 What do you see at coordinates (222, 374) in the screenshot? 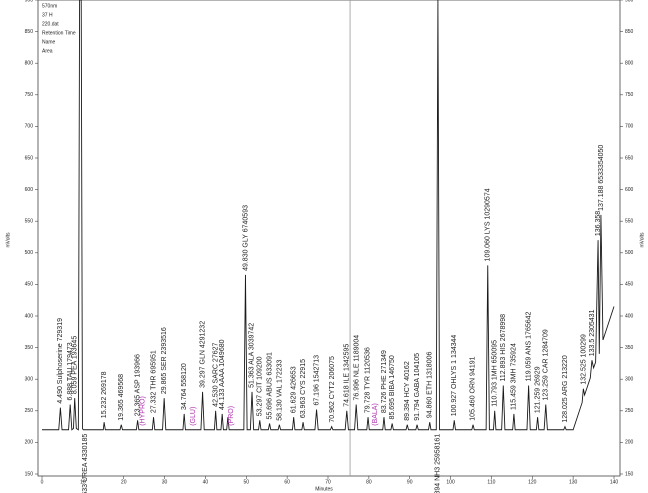
I see `peak-label: 44.133 AAAA 1049680` at bounding box center [222, 374].